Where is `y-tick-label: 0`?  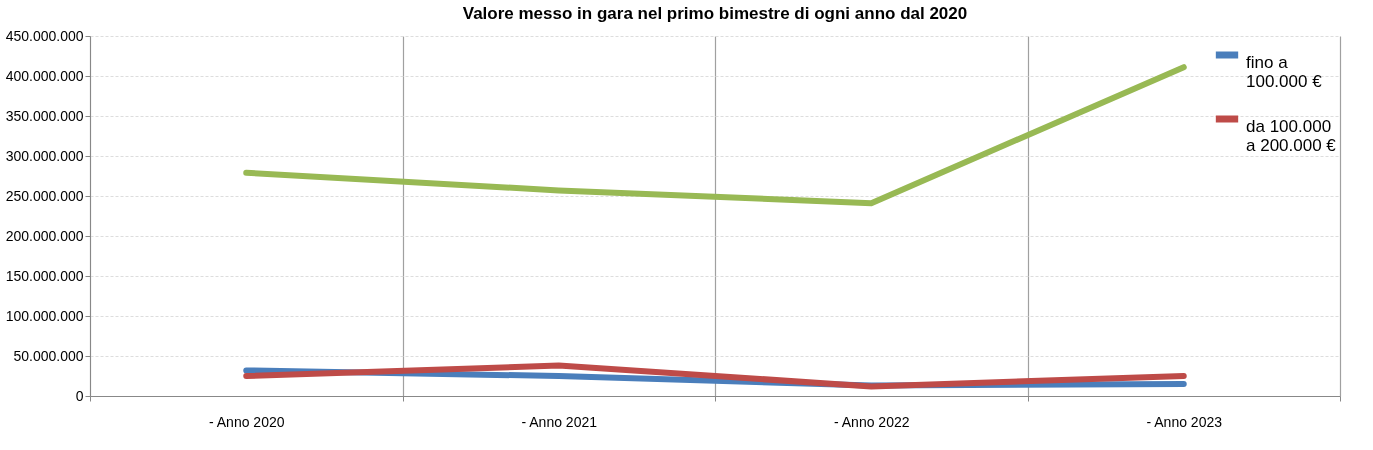 y-tick-label: 0 is located at coordinates (79, 395).